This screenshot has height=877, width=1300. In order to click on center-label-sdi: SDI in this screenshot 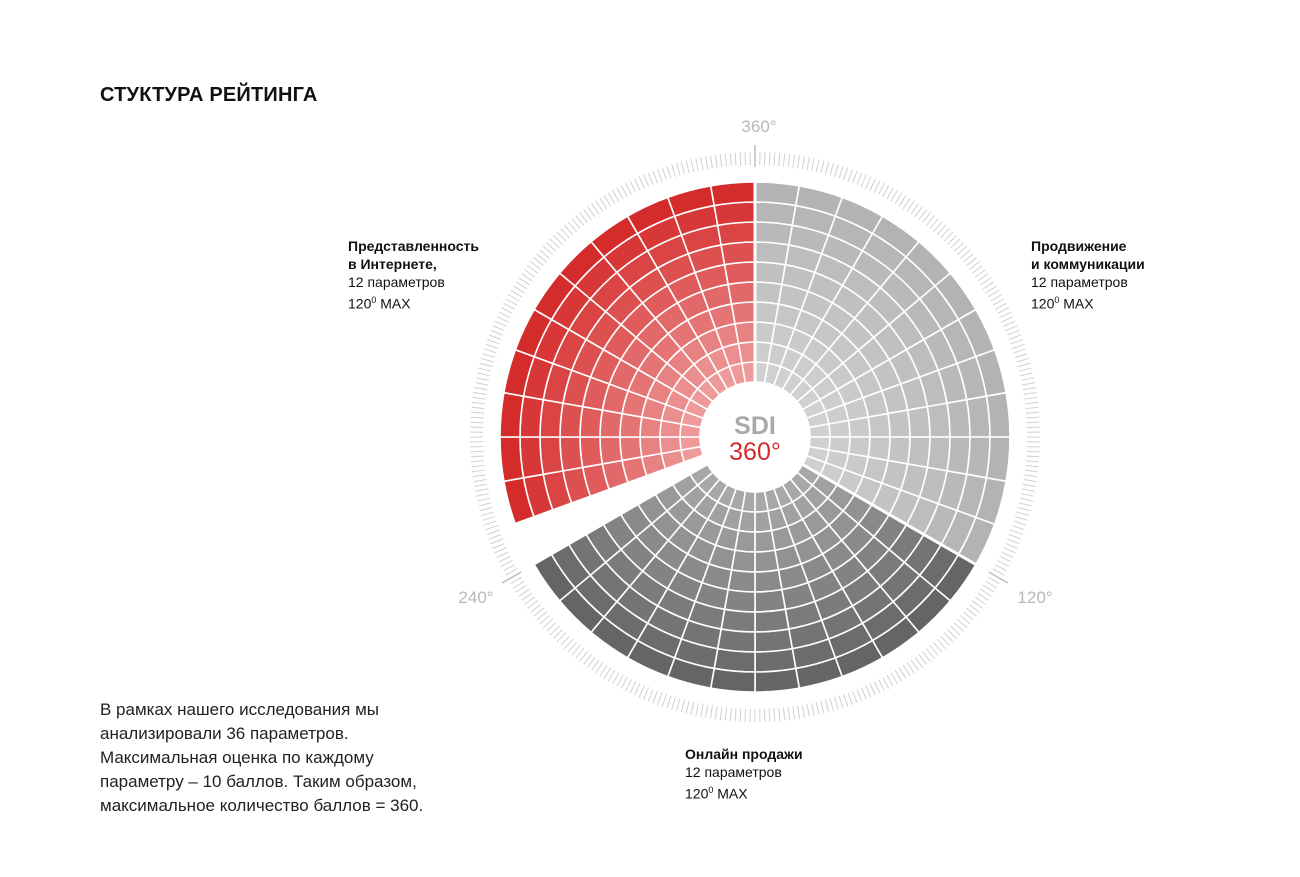, I will do `click(755, 426)`.